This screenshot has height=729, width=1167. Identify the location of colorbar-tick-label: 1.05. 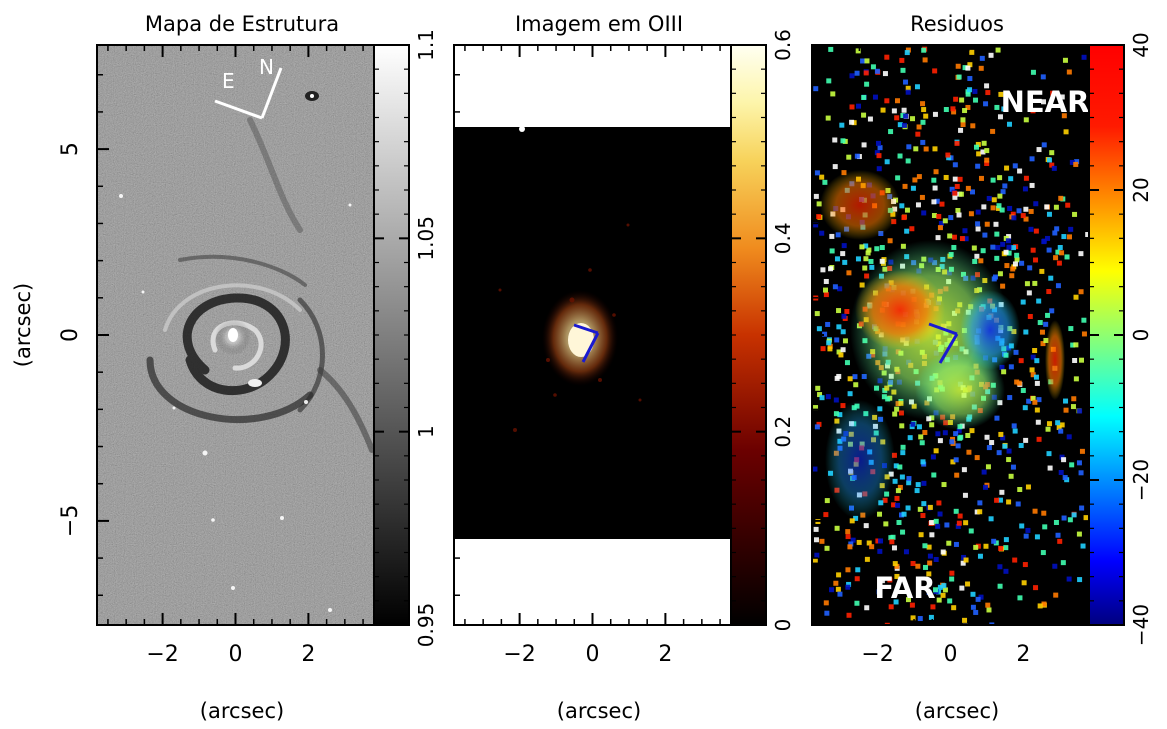
(426, 238).